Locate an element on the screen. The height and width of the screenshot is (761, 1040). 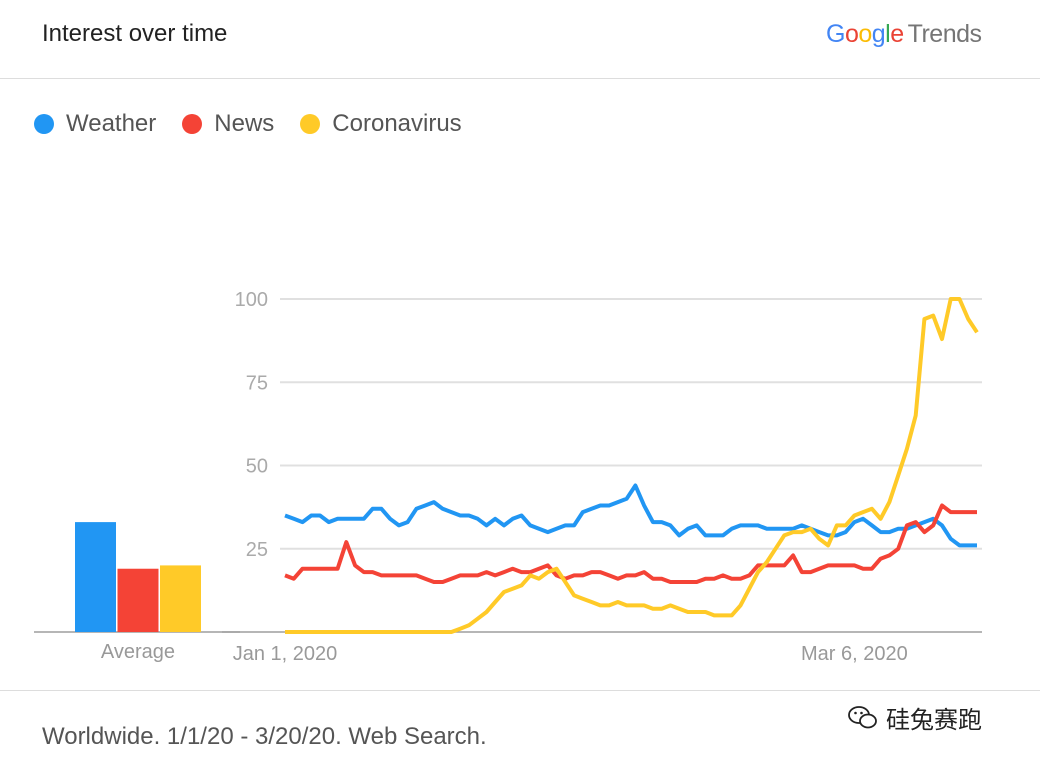
x-tick-label: Jan 1, 2020 is located at coordinates (285, 654).